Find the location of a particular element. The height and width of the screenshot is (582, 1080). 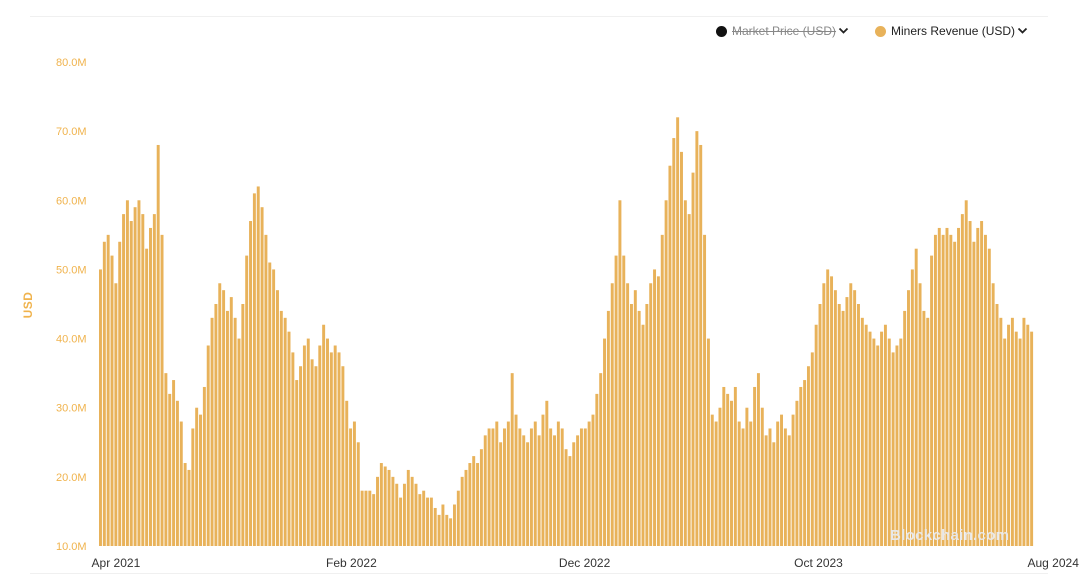

legend-item-market-price: Market Price (USD) is located at coordinates (782, 31).